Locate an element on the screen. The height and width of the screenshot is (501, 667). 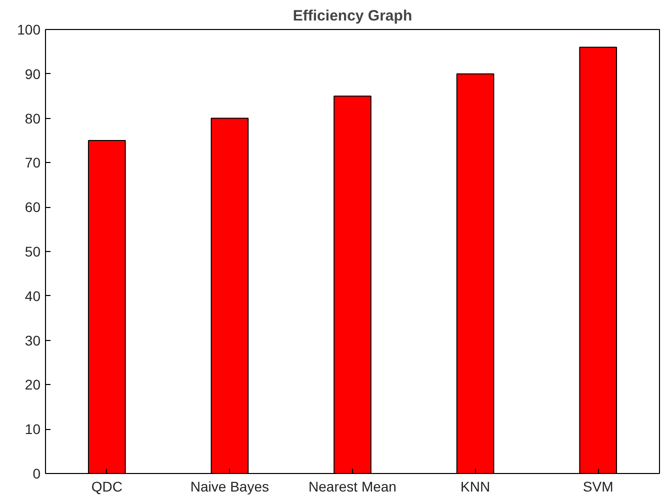
y-tick-label: 30 is located at coordinates (32, 340).